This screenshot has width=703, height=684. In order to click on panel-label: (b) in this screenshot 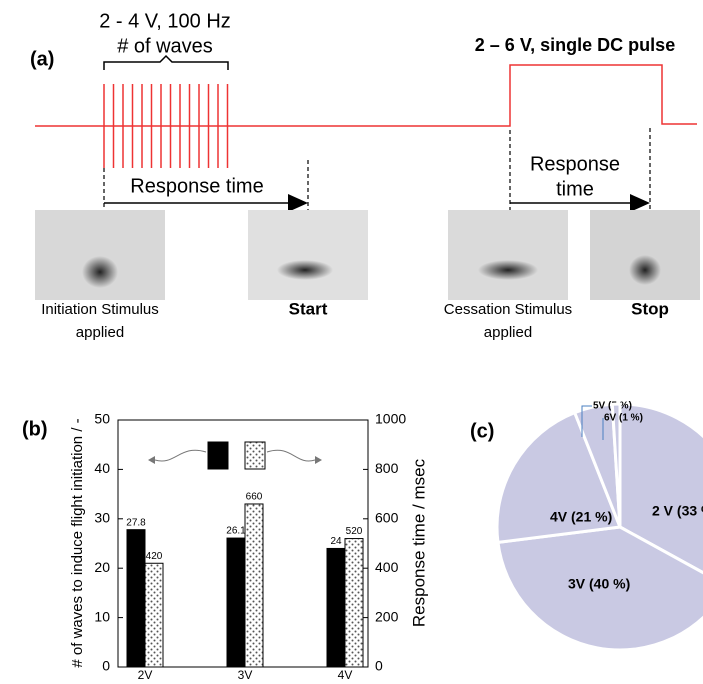, I will do `click(35, 429)`.